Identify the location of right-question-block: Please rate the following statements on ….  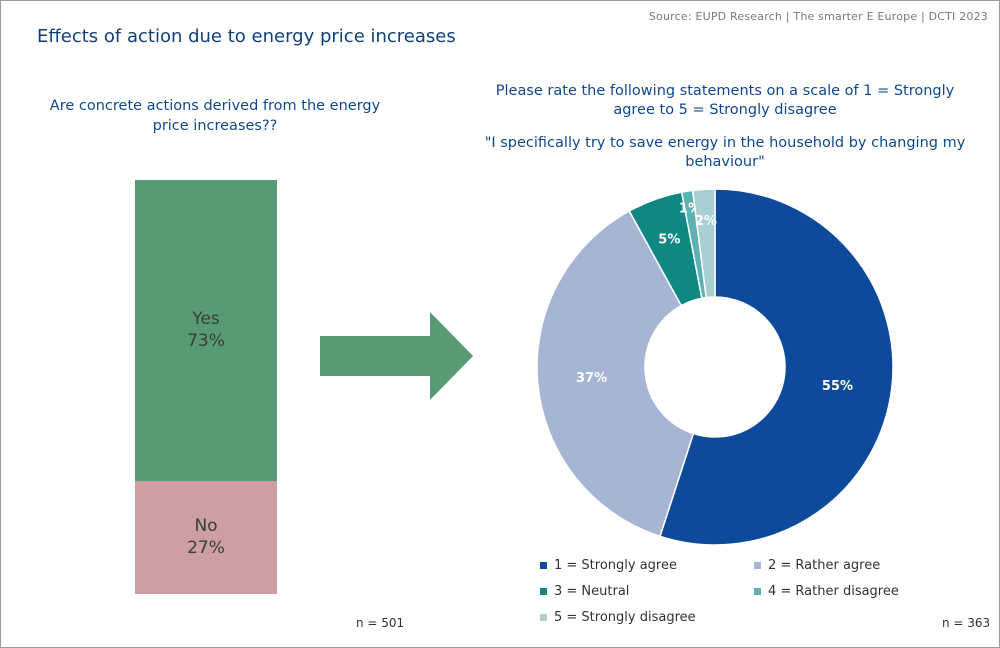
(725, 127).